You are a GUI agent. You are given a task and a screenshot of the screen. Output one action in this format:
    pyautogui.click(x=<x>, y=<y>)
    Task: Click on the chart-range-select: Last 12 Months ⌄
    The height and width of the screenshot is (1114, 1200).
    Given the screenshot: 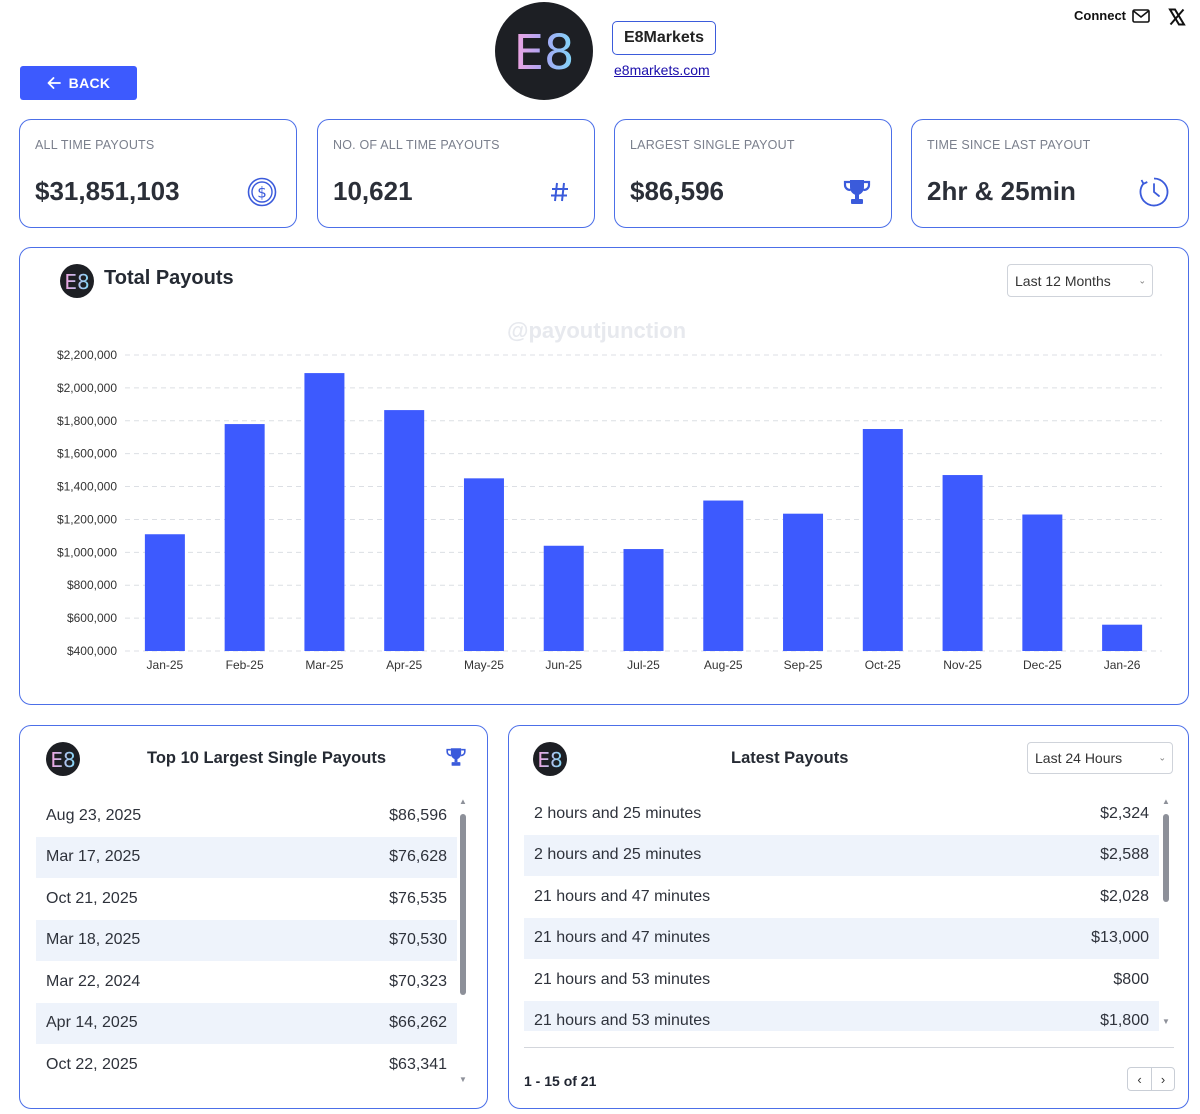 What is the action you would take?
    pyautogui.click(x=1080, y=280)
    